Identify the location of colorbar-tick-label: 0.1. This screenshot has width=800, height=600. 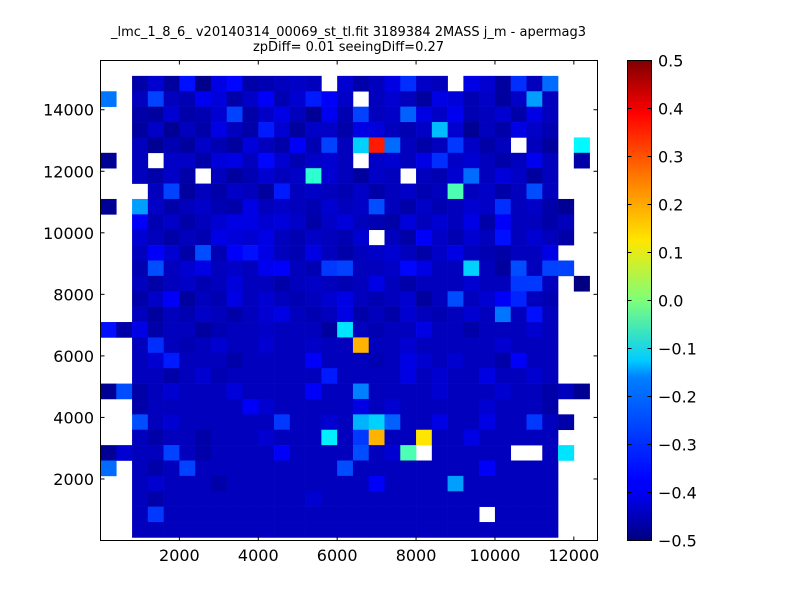
(670, 253).